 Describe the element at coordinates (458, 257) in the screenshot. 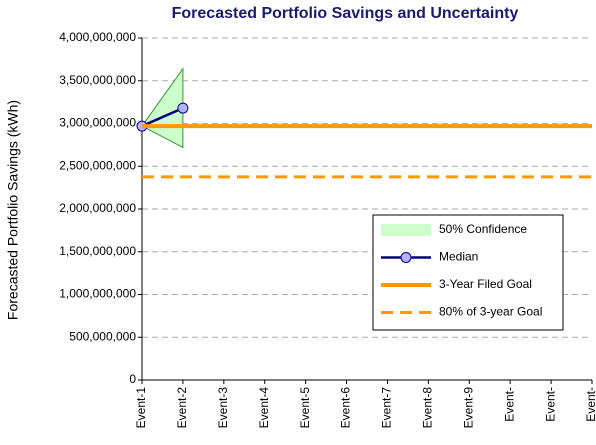

I see `legend-label: Median` at that location.